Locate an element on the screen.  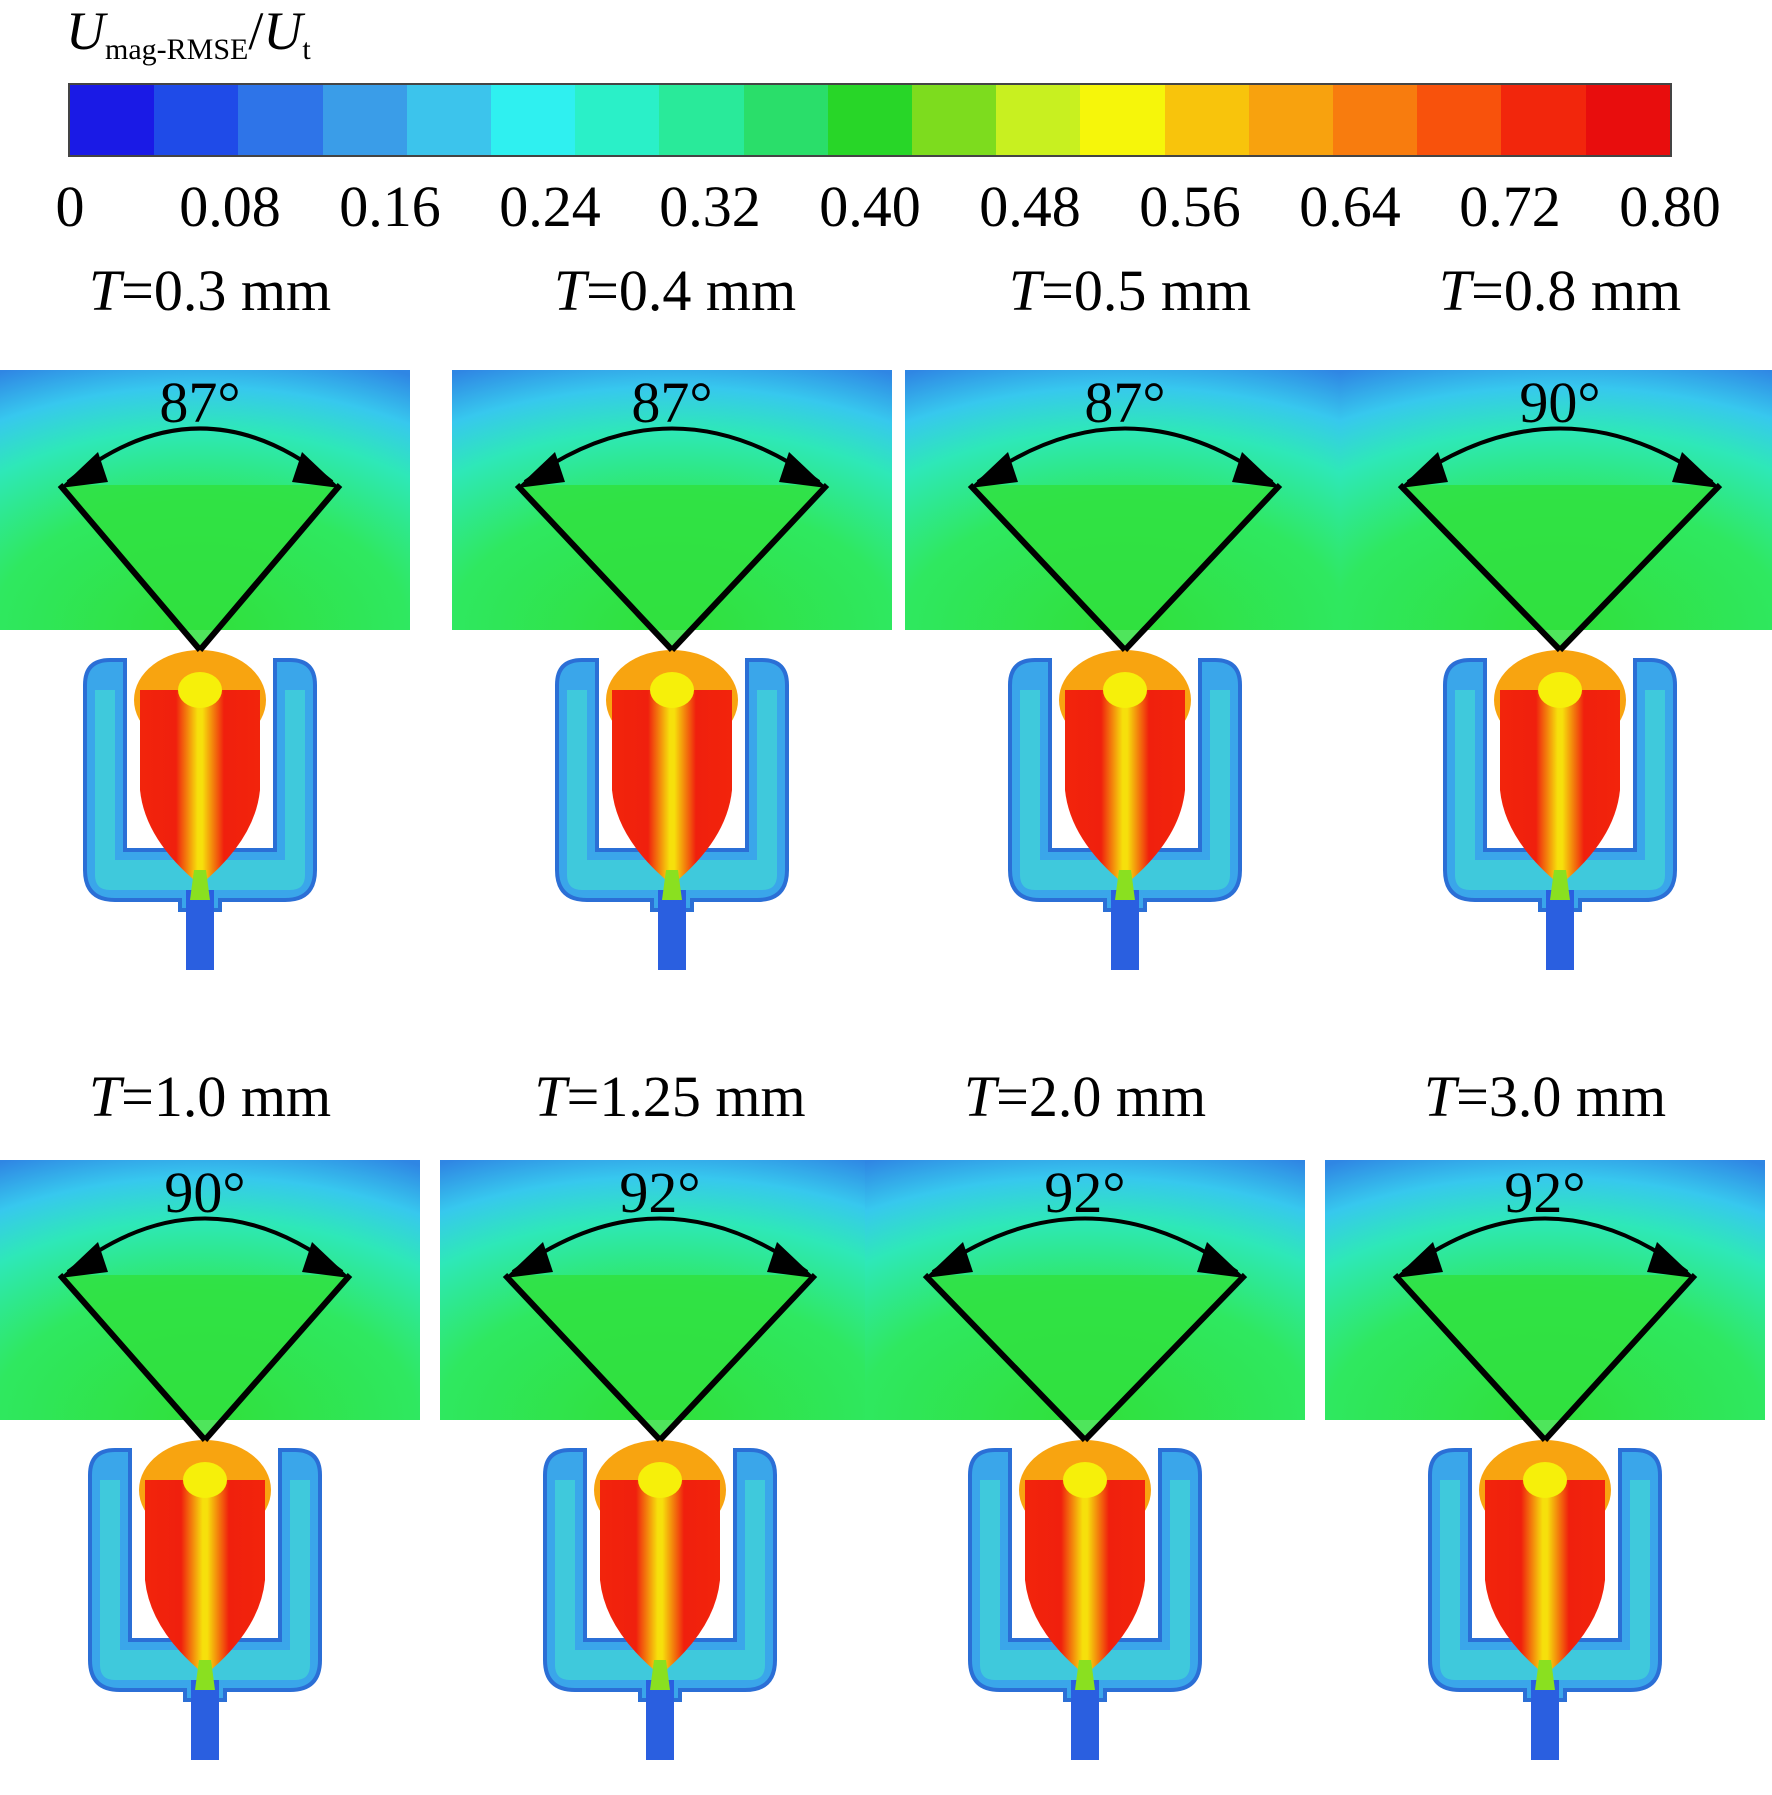
colorbar-title: Umag-RMSE/Ut is located at coordinates (188, 33).